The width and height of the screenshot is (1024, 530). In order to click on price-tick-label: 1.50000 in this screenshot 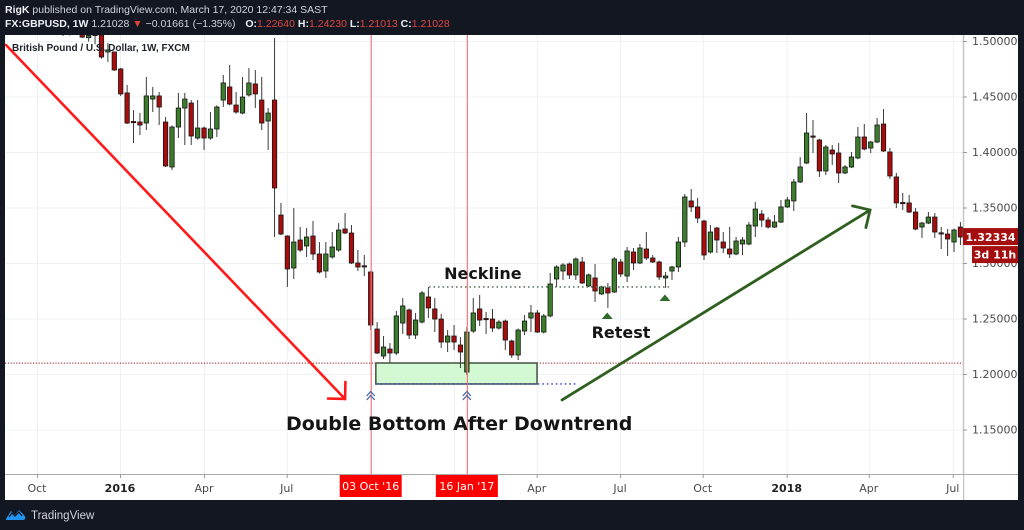, I will do `click(995, 41)`.